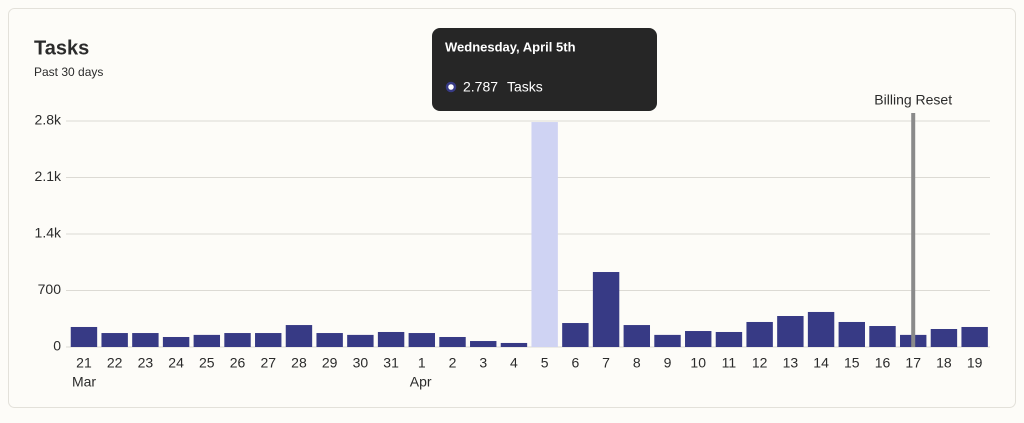  Describe the element at coordinates (361, 363) in the screenshot. I see `x-tick-label: 30` at that location.